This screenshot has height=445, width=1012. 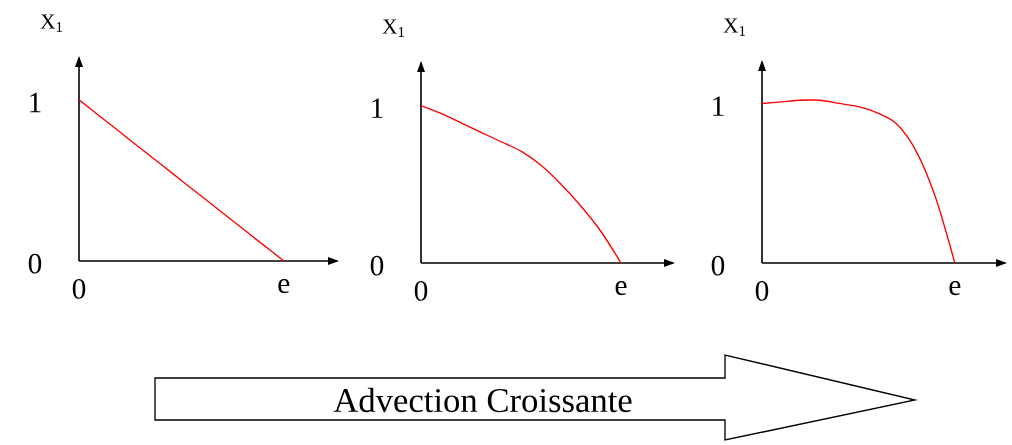 What do you see at coordinates (482, 400) in the screenshot?
I see `text: Advection Croissante` at bounding box center [482, 400].